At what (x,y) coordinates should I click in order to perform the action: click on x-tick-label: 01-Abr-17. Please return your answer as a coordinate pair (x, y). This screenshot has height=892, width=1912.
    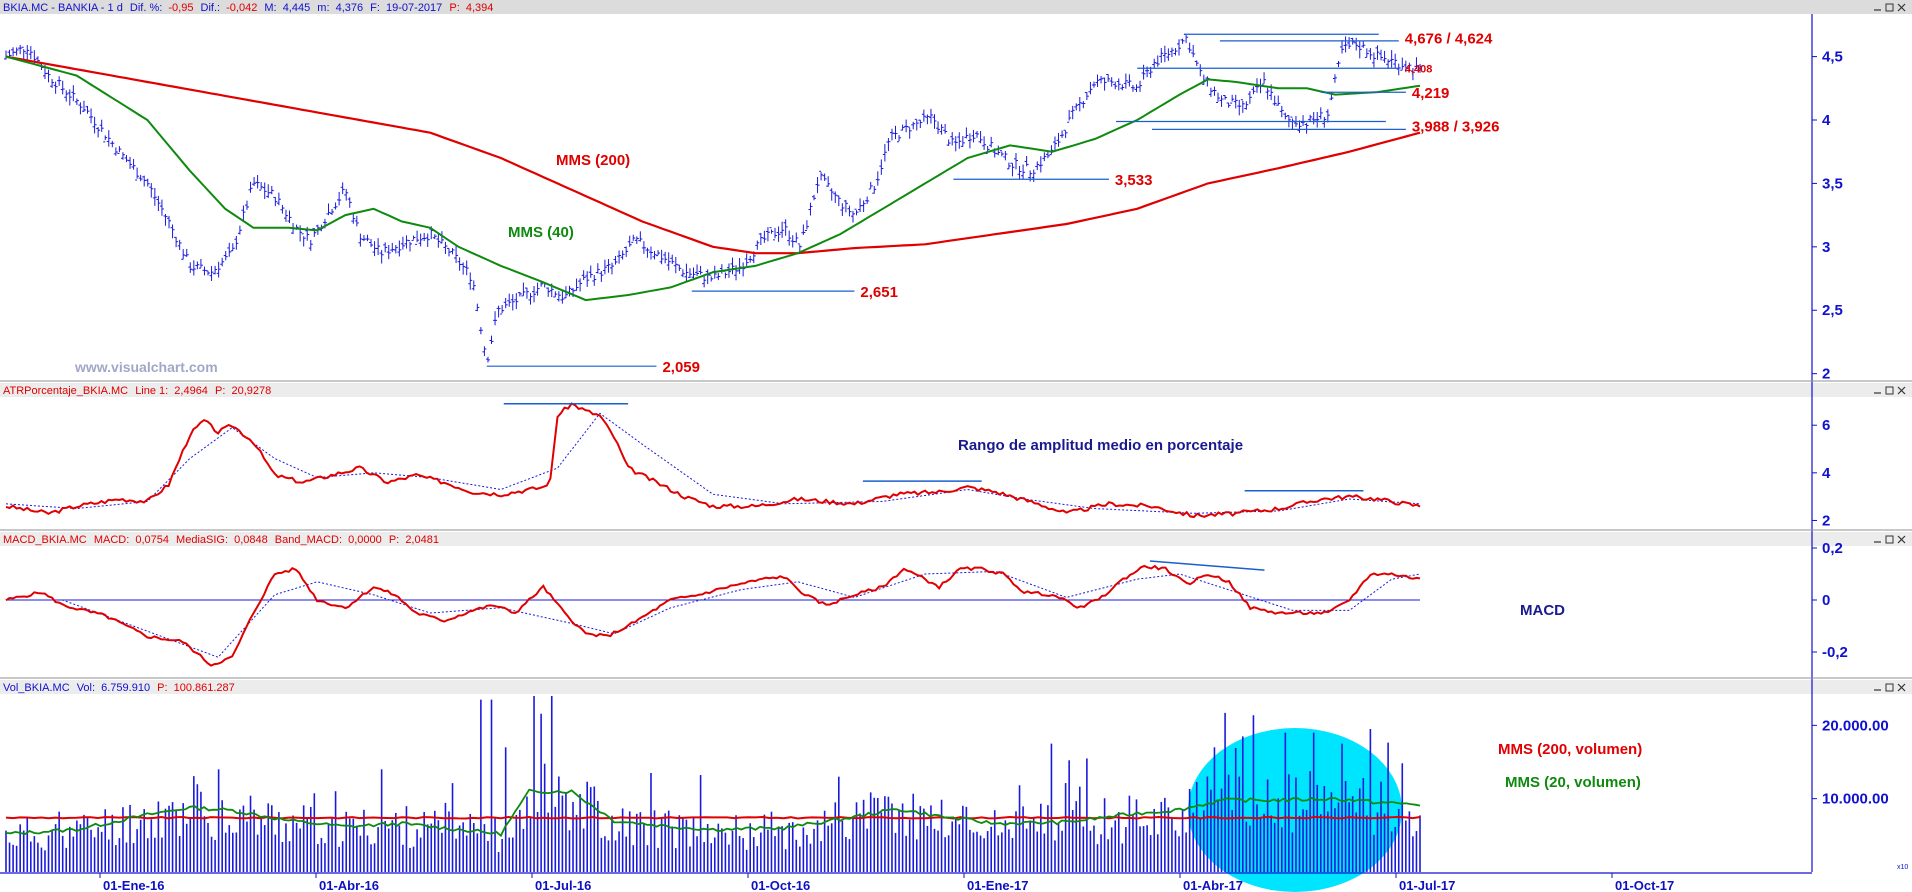
    Looking at the image, I should click on (1213, 885).